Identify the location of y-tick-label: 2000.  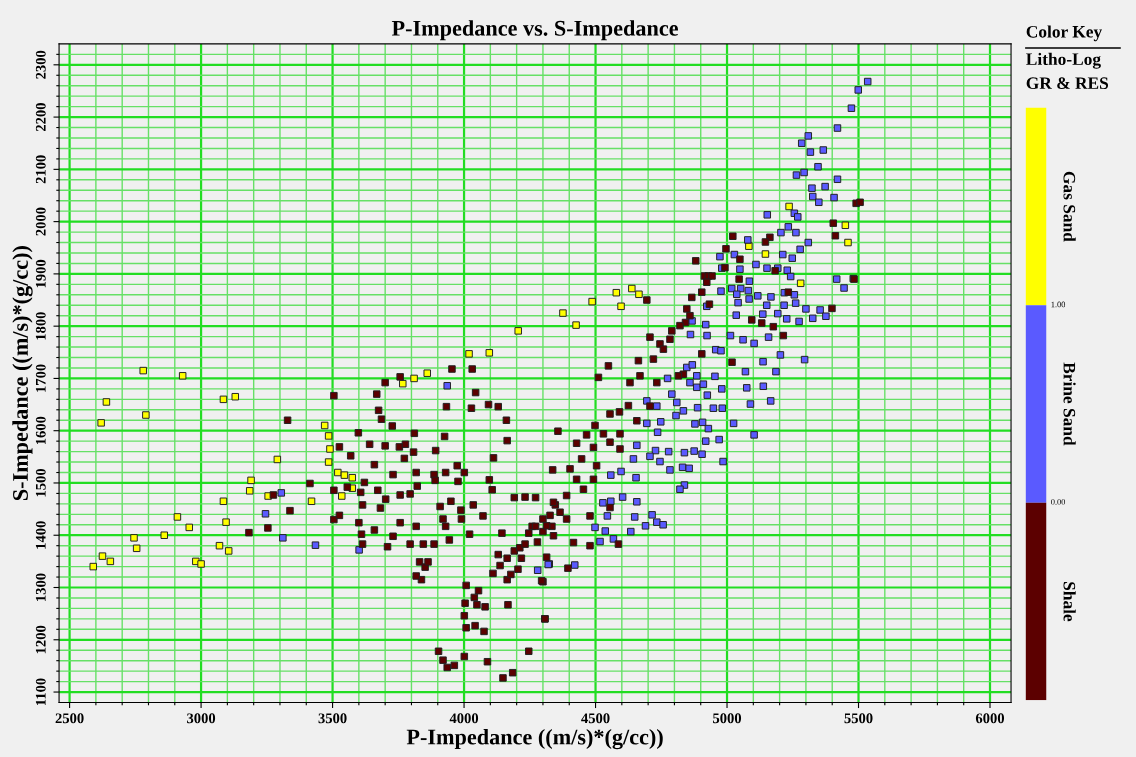
(40, 221).